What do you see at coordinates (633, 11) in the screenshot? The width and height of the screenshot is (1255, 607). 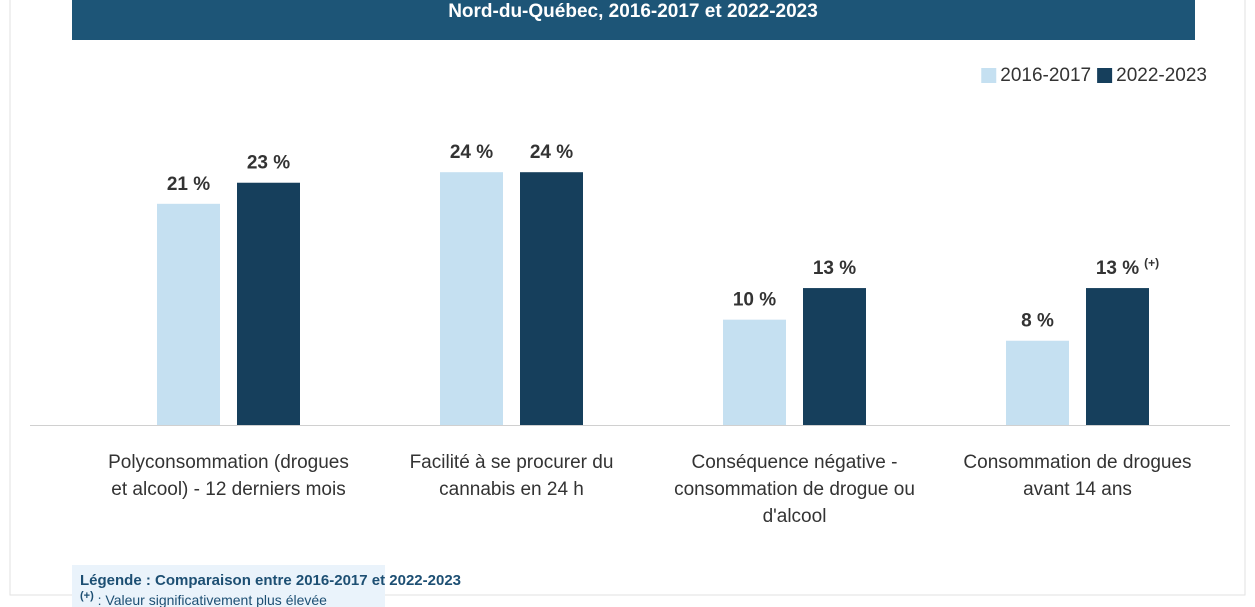 I see `chart-title: Nord-du-Québec, 2016-2017 et 2022-2023` at bounding box center [633, 11].